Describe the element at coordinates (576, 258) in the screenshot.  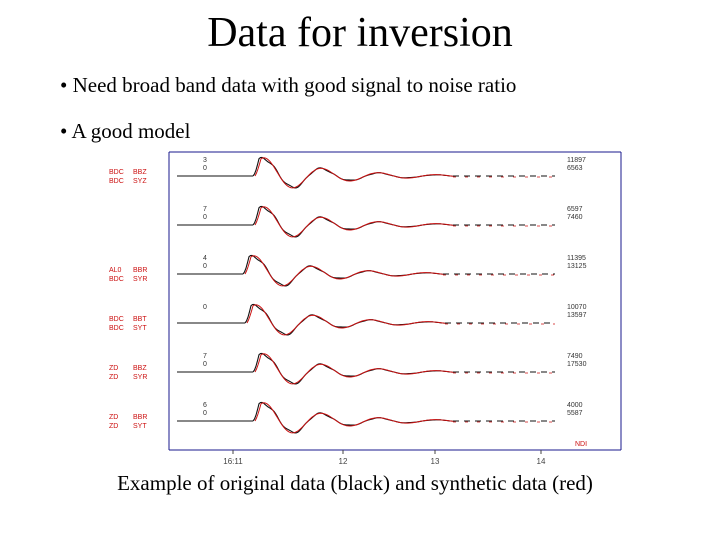
I see `amplitude-label: 11395` at that location.